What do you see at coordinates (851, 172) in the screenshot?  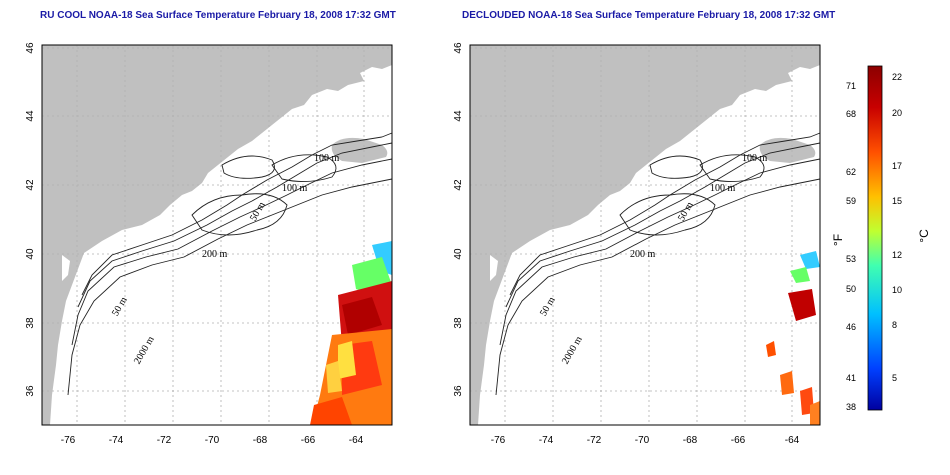 I see `f-tick: 62` at bounding box center [851, 172].